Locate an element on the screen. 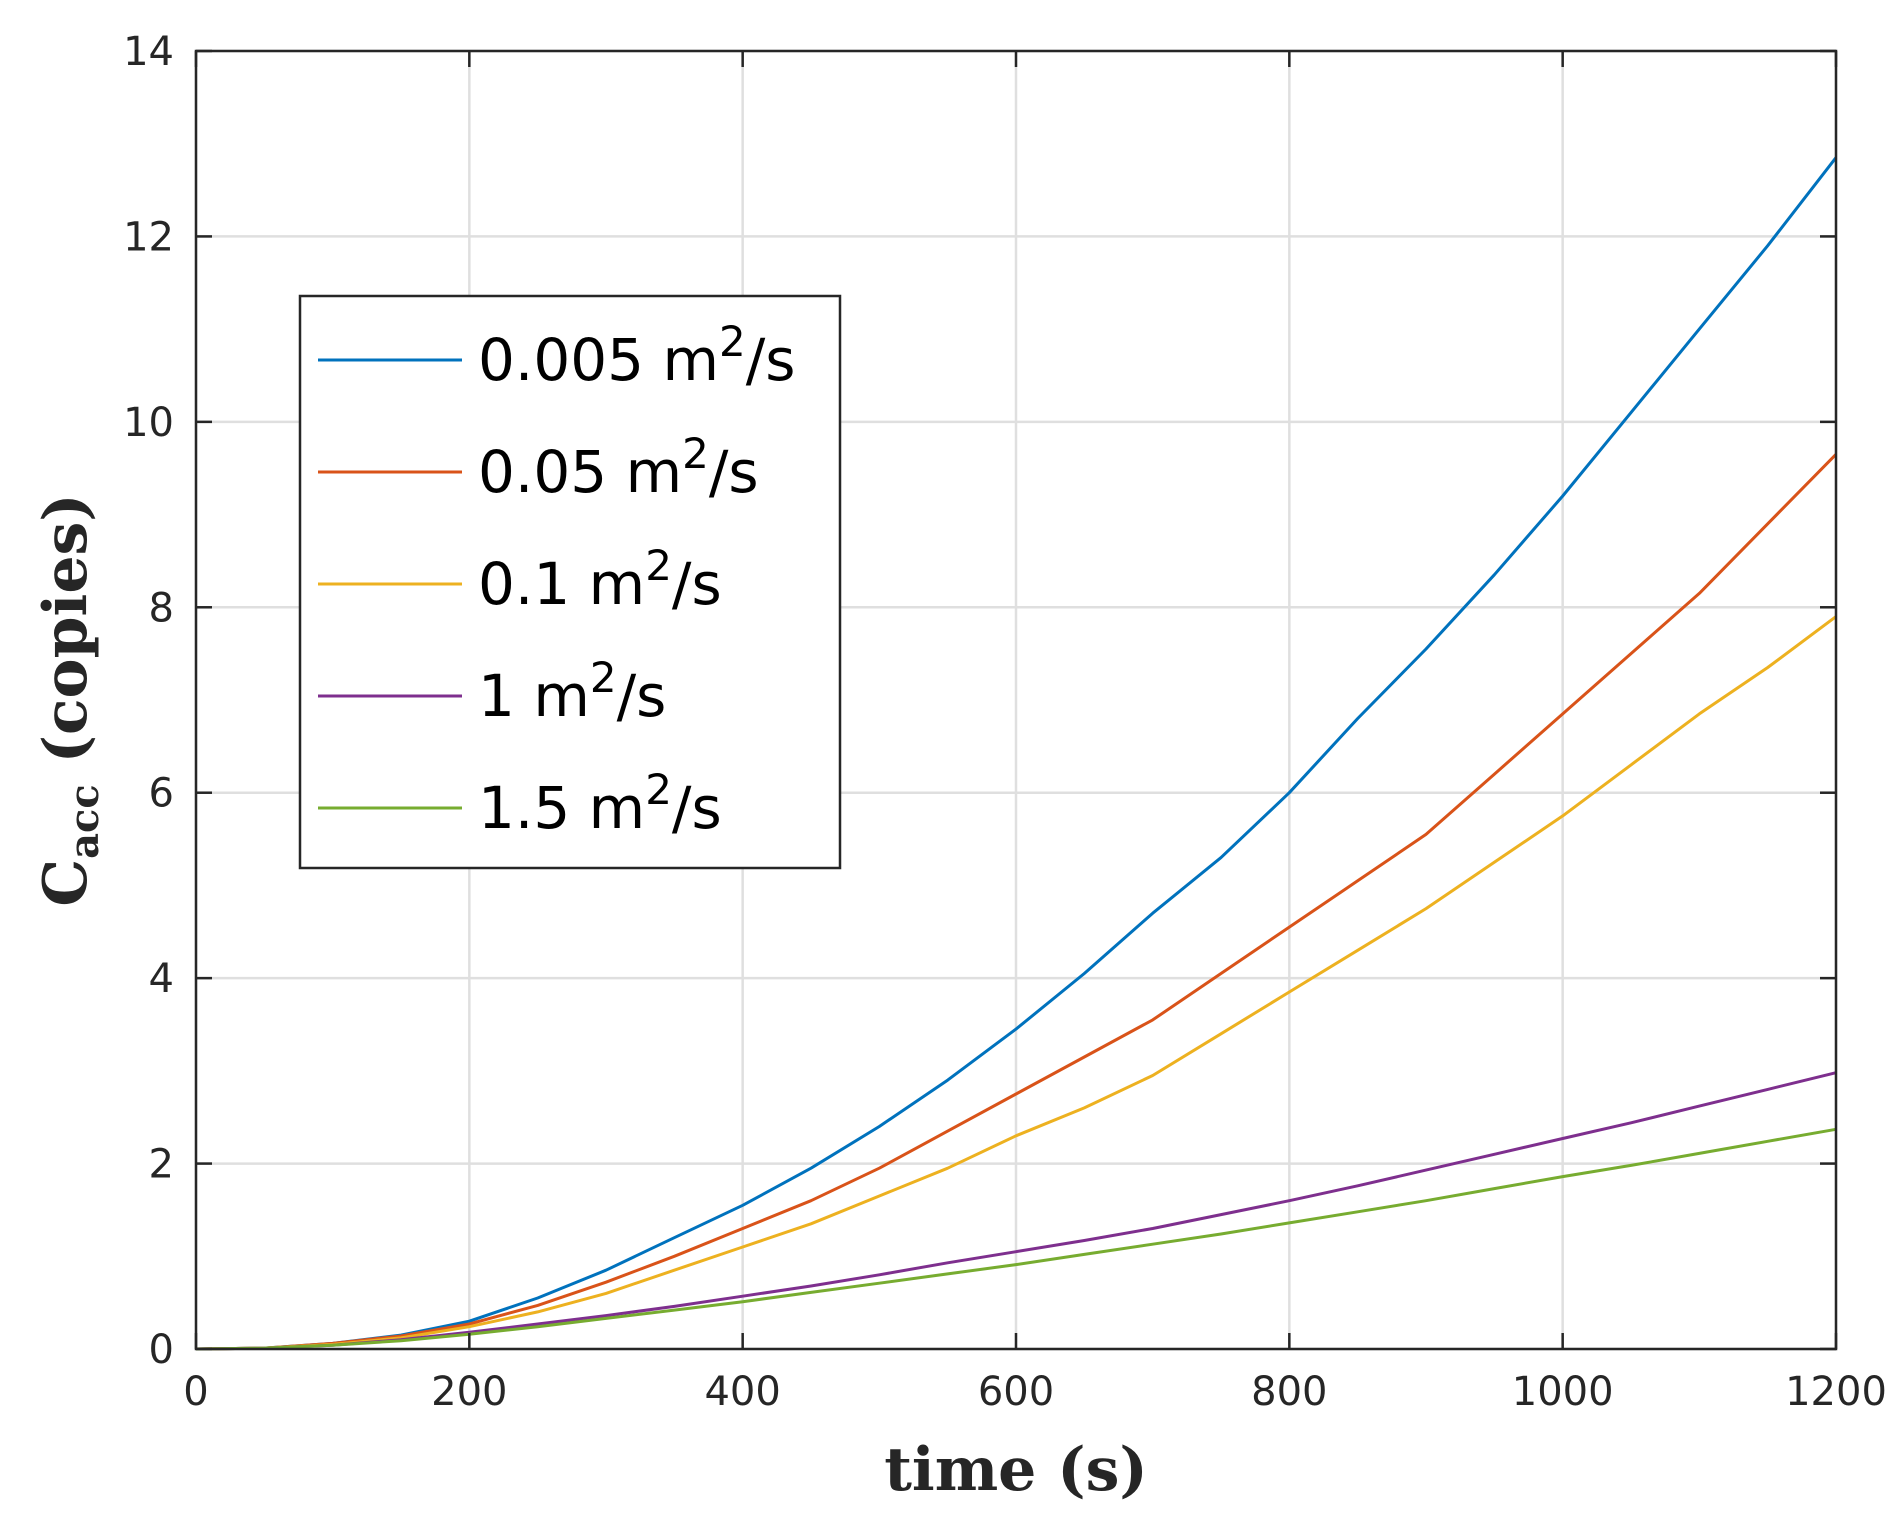  x-tick-label: 400 is located at coordinates (742, 1392).